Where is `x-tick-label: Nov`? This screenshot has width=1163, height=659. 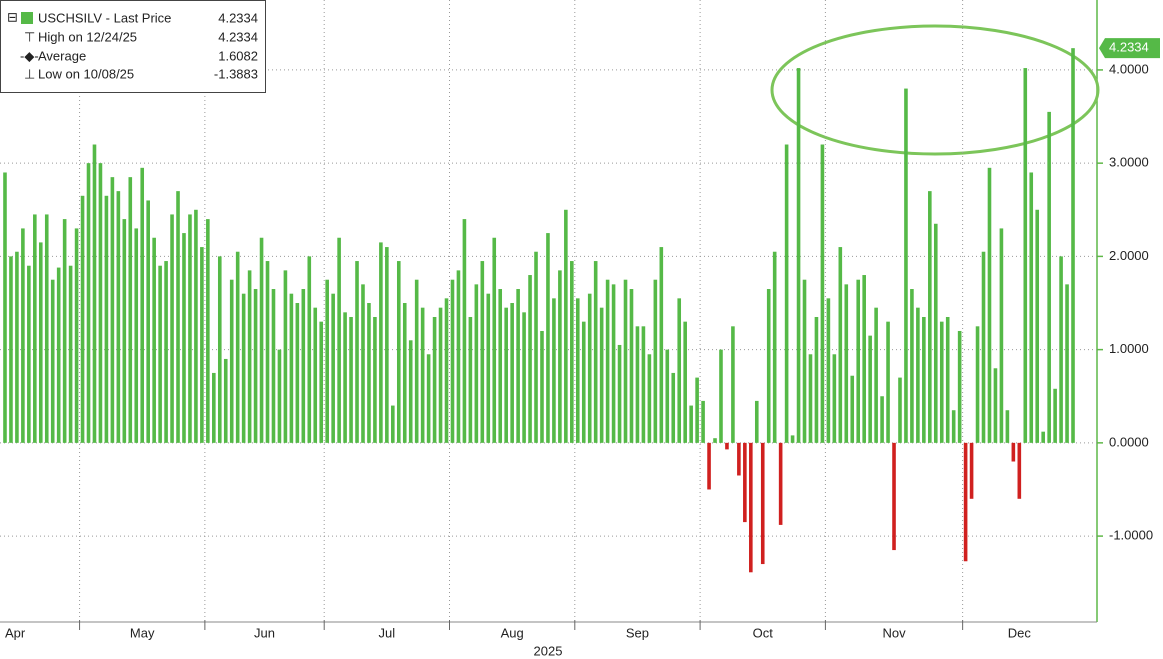
x-tick-label: Nov is located at coordinates (894, 632).